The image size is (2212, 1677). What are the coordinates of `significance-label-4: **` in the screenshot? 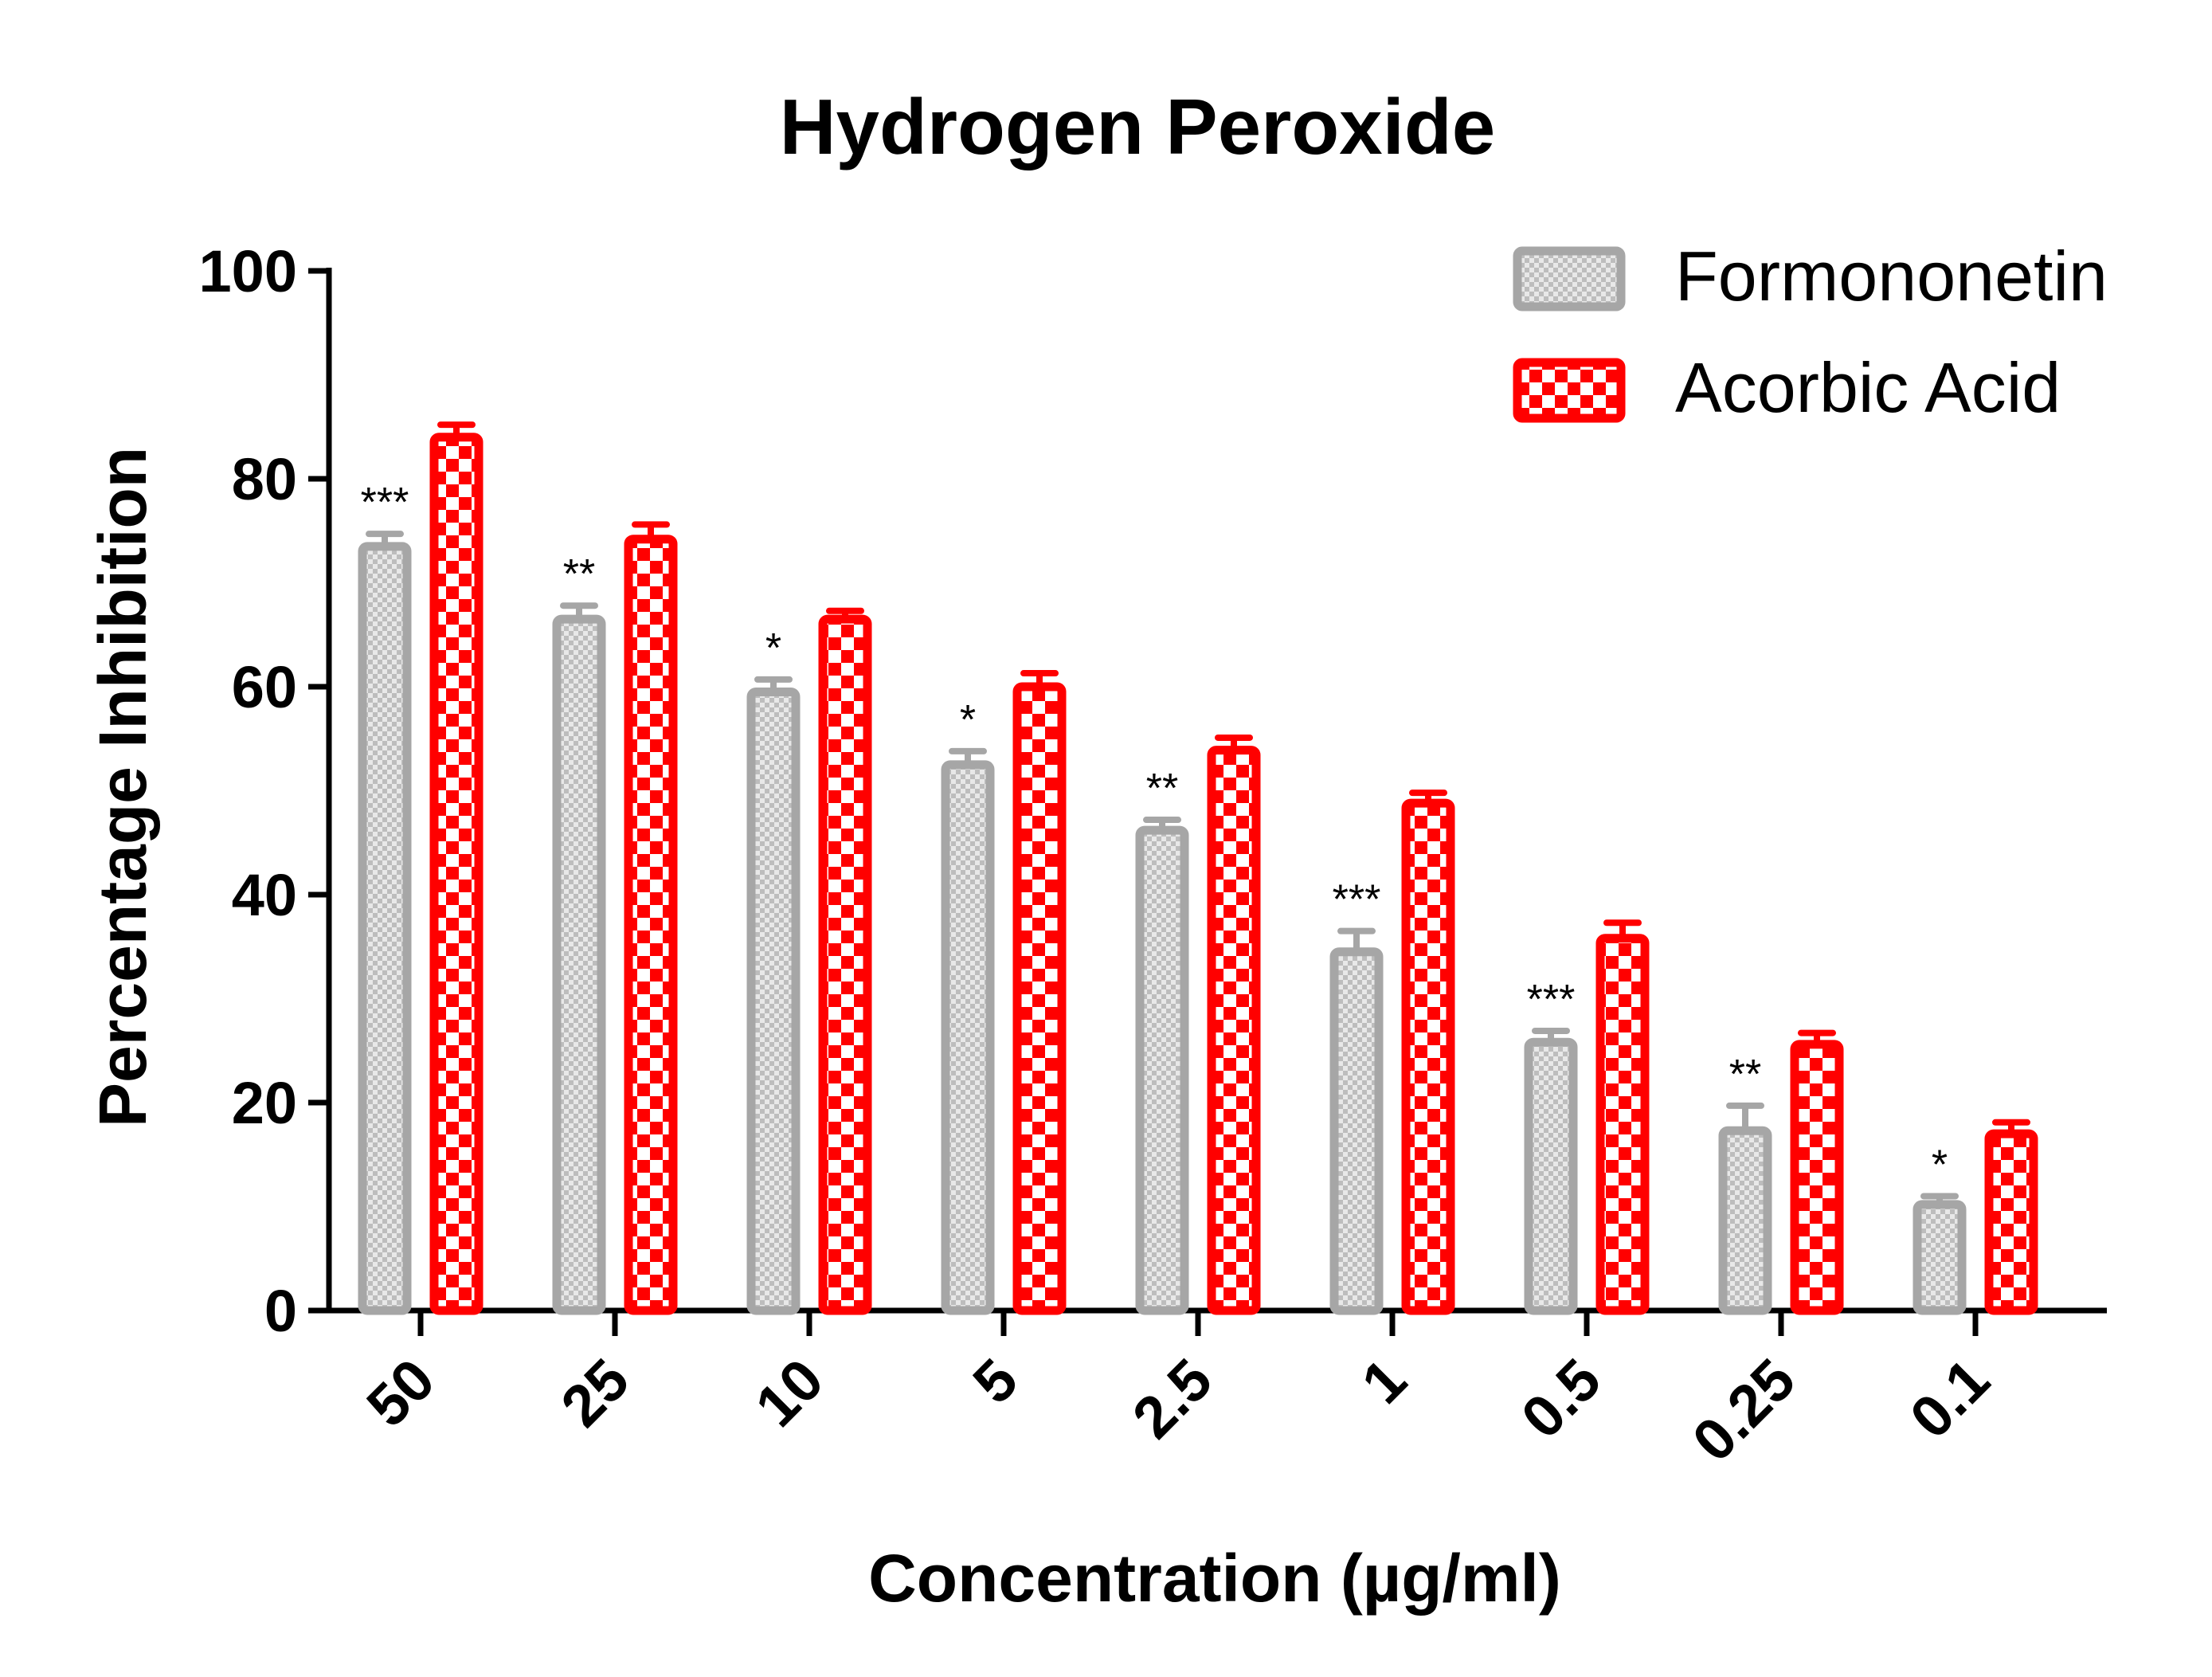 It's located at (1162, 789).